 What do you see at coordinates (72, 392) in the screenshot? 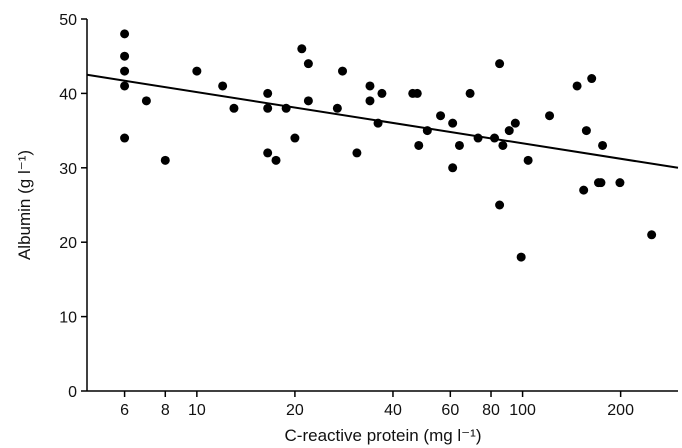
I see `y-tick-label: 0` at bounding box center [72, 392].